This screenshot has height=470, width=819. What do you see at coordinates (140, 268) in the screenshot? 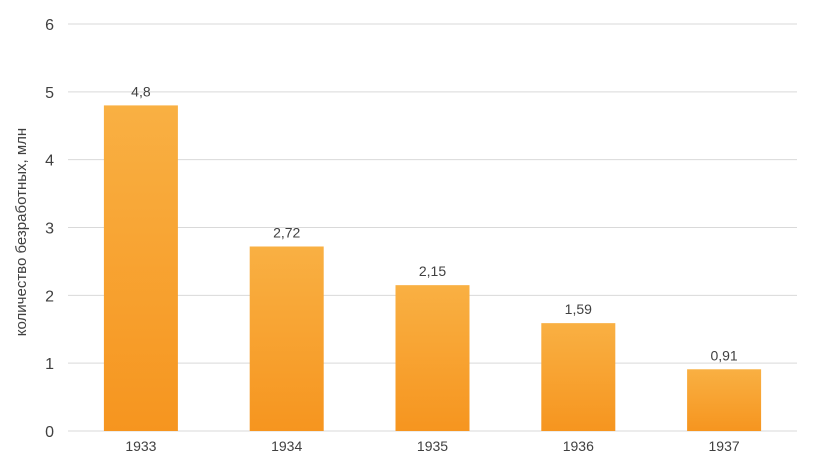
I see `bar-1933` at bounding box center [140, 268].